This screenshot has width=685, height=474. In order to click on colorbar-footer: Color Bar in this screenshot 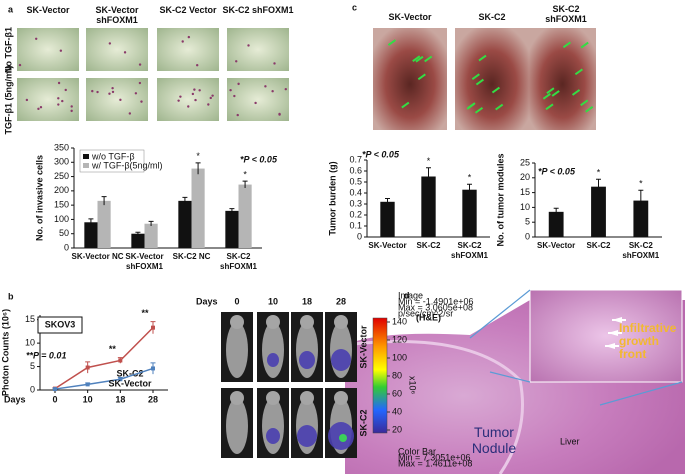, I will do `click(417, 451)`.